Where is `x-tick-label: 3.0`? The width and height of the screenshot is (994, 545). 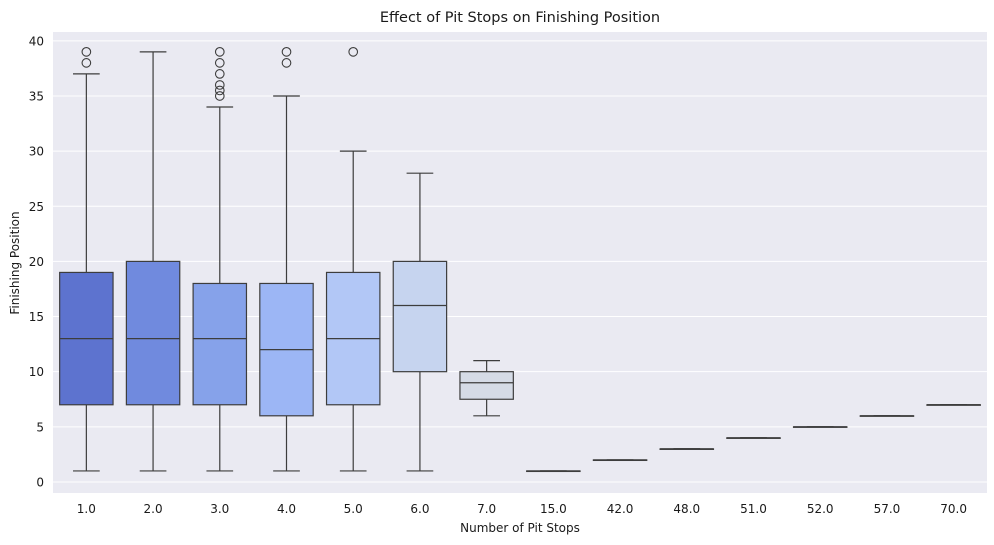
x-tick-label: 3.0 is located at coordinates (219, 509).